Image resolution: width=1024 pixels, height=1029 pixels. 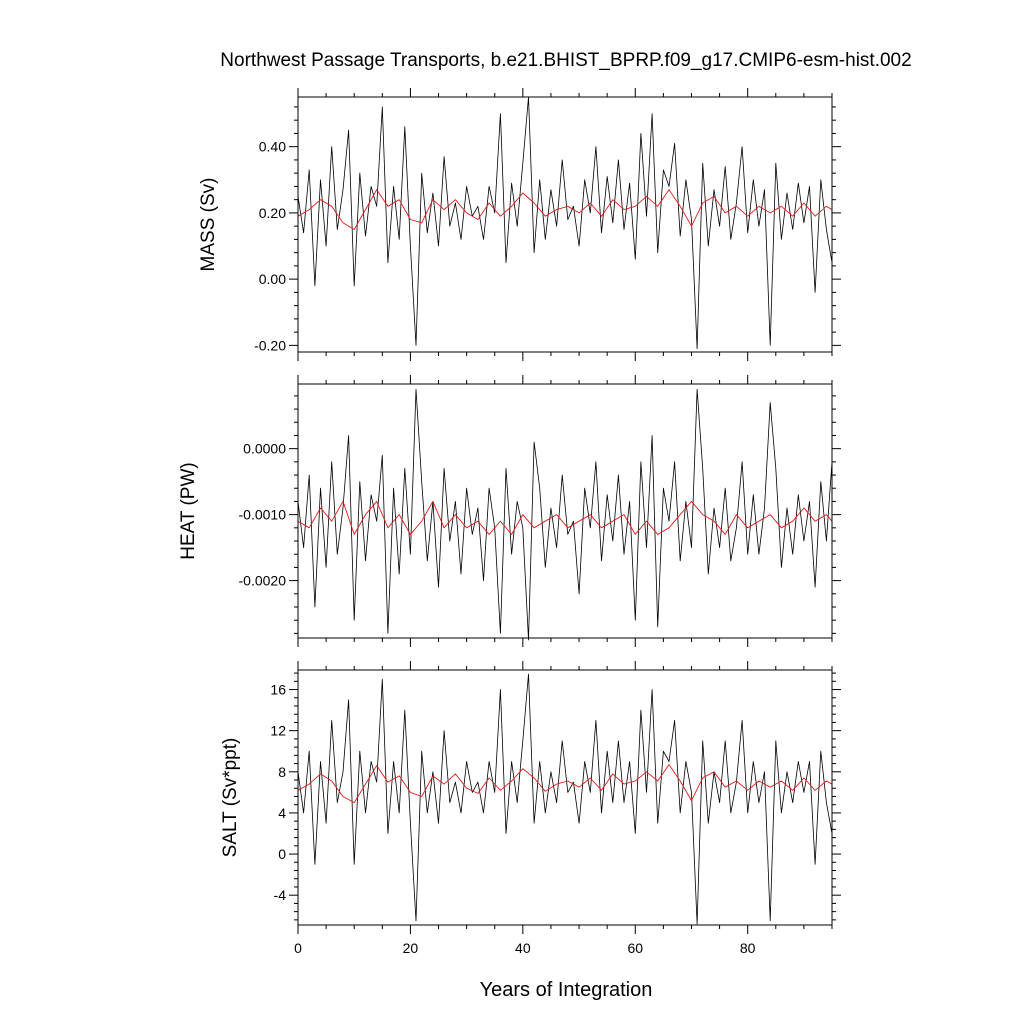 What do you see at coordinates (282, 813) in the screenshot?
I see `salt-y-tick-label: 4` at bounding box center [282, 813].